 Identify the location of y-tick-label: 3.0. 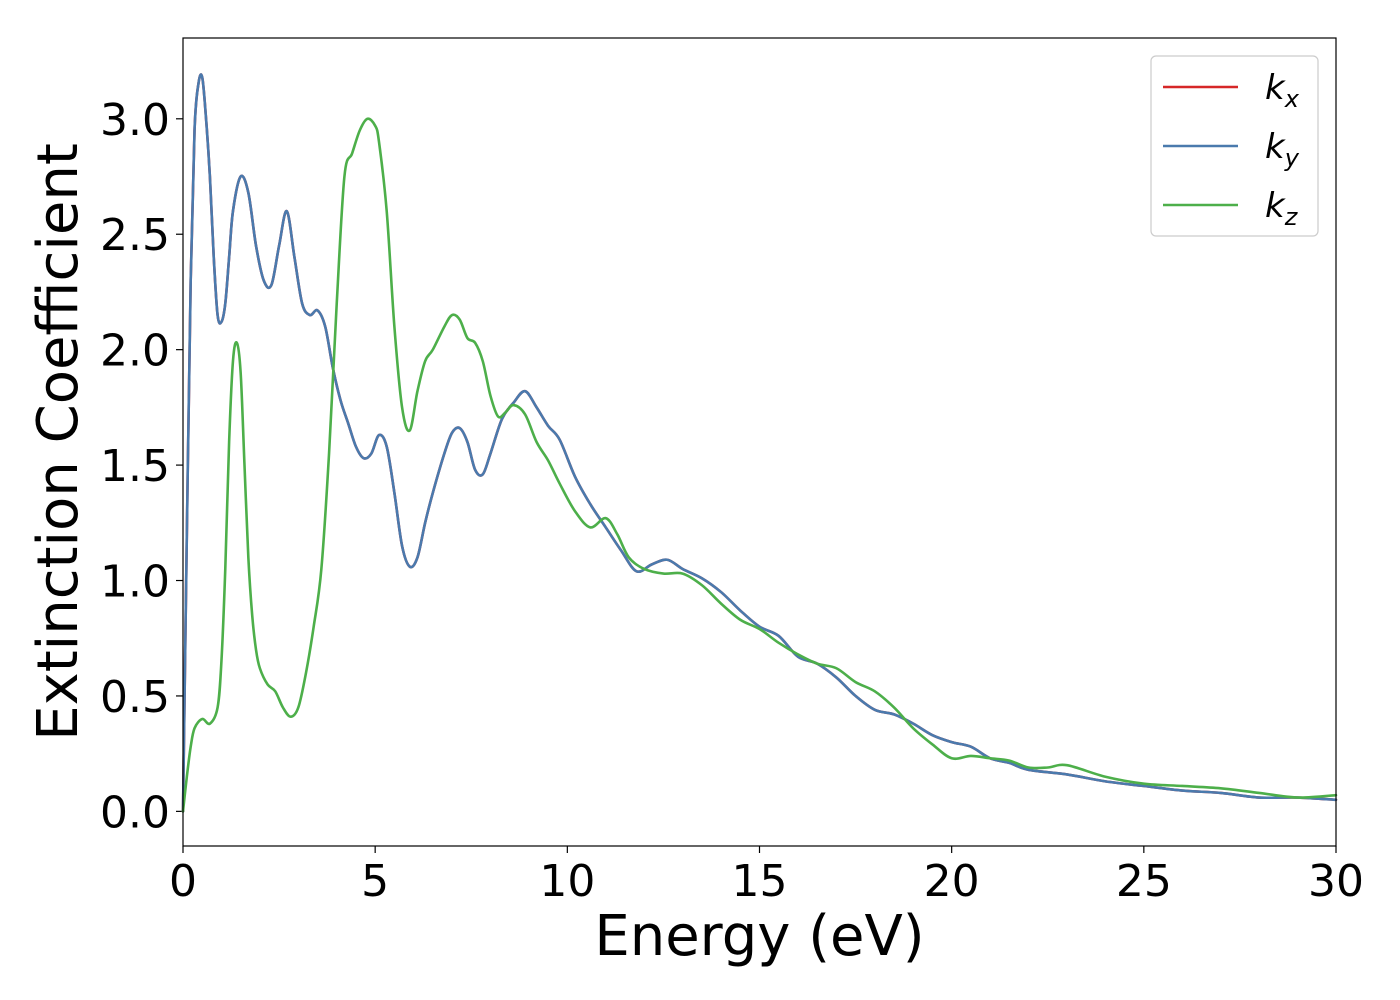
(135, 120).